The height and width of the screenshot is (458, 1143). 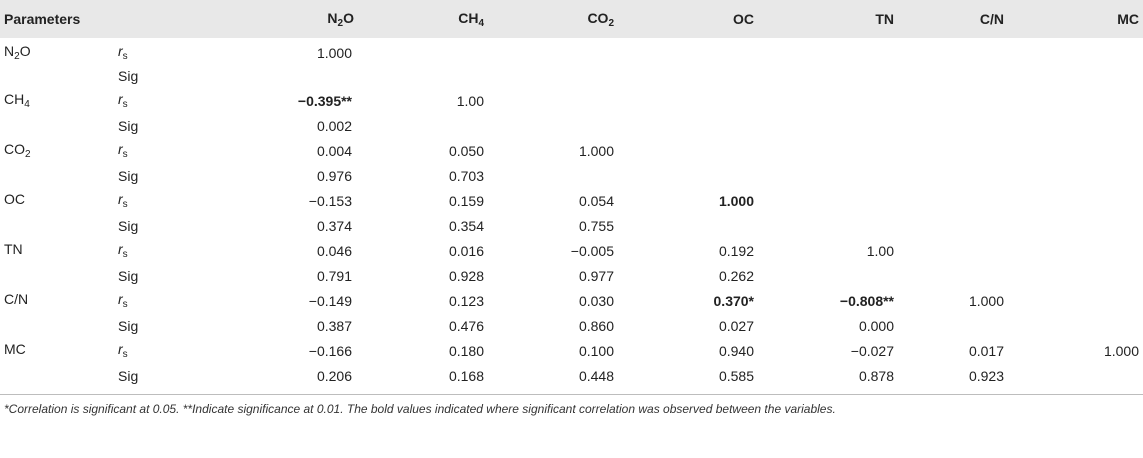 I want to click on table-row-sig: Sig 0.206 0.168 0.448 0.585 0.878 0.923, so click(x=571, y=375).